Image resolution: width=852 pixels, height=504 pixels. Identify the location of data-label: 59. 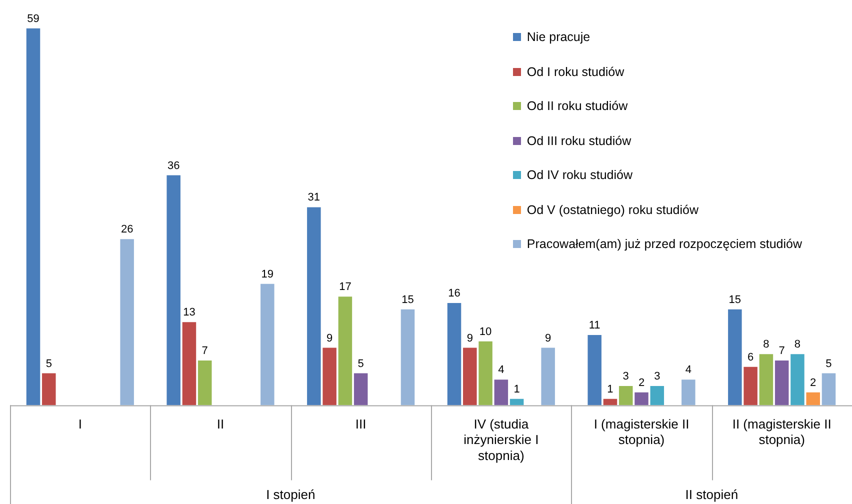
(33, 18).